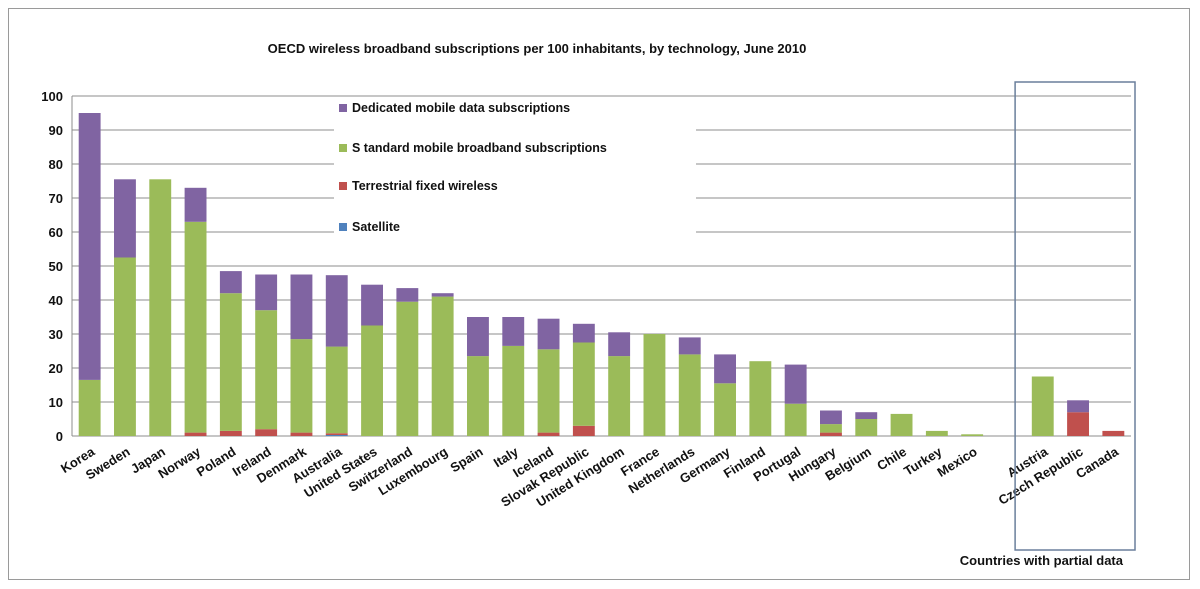 The width and height of the screenshot is (1200, 589). I want to click on x-category-label: Mexico, so click(956, 462).